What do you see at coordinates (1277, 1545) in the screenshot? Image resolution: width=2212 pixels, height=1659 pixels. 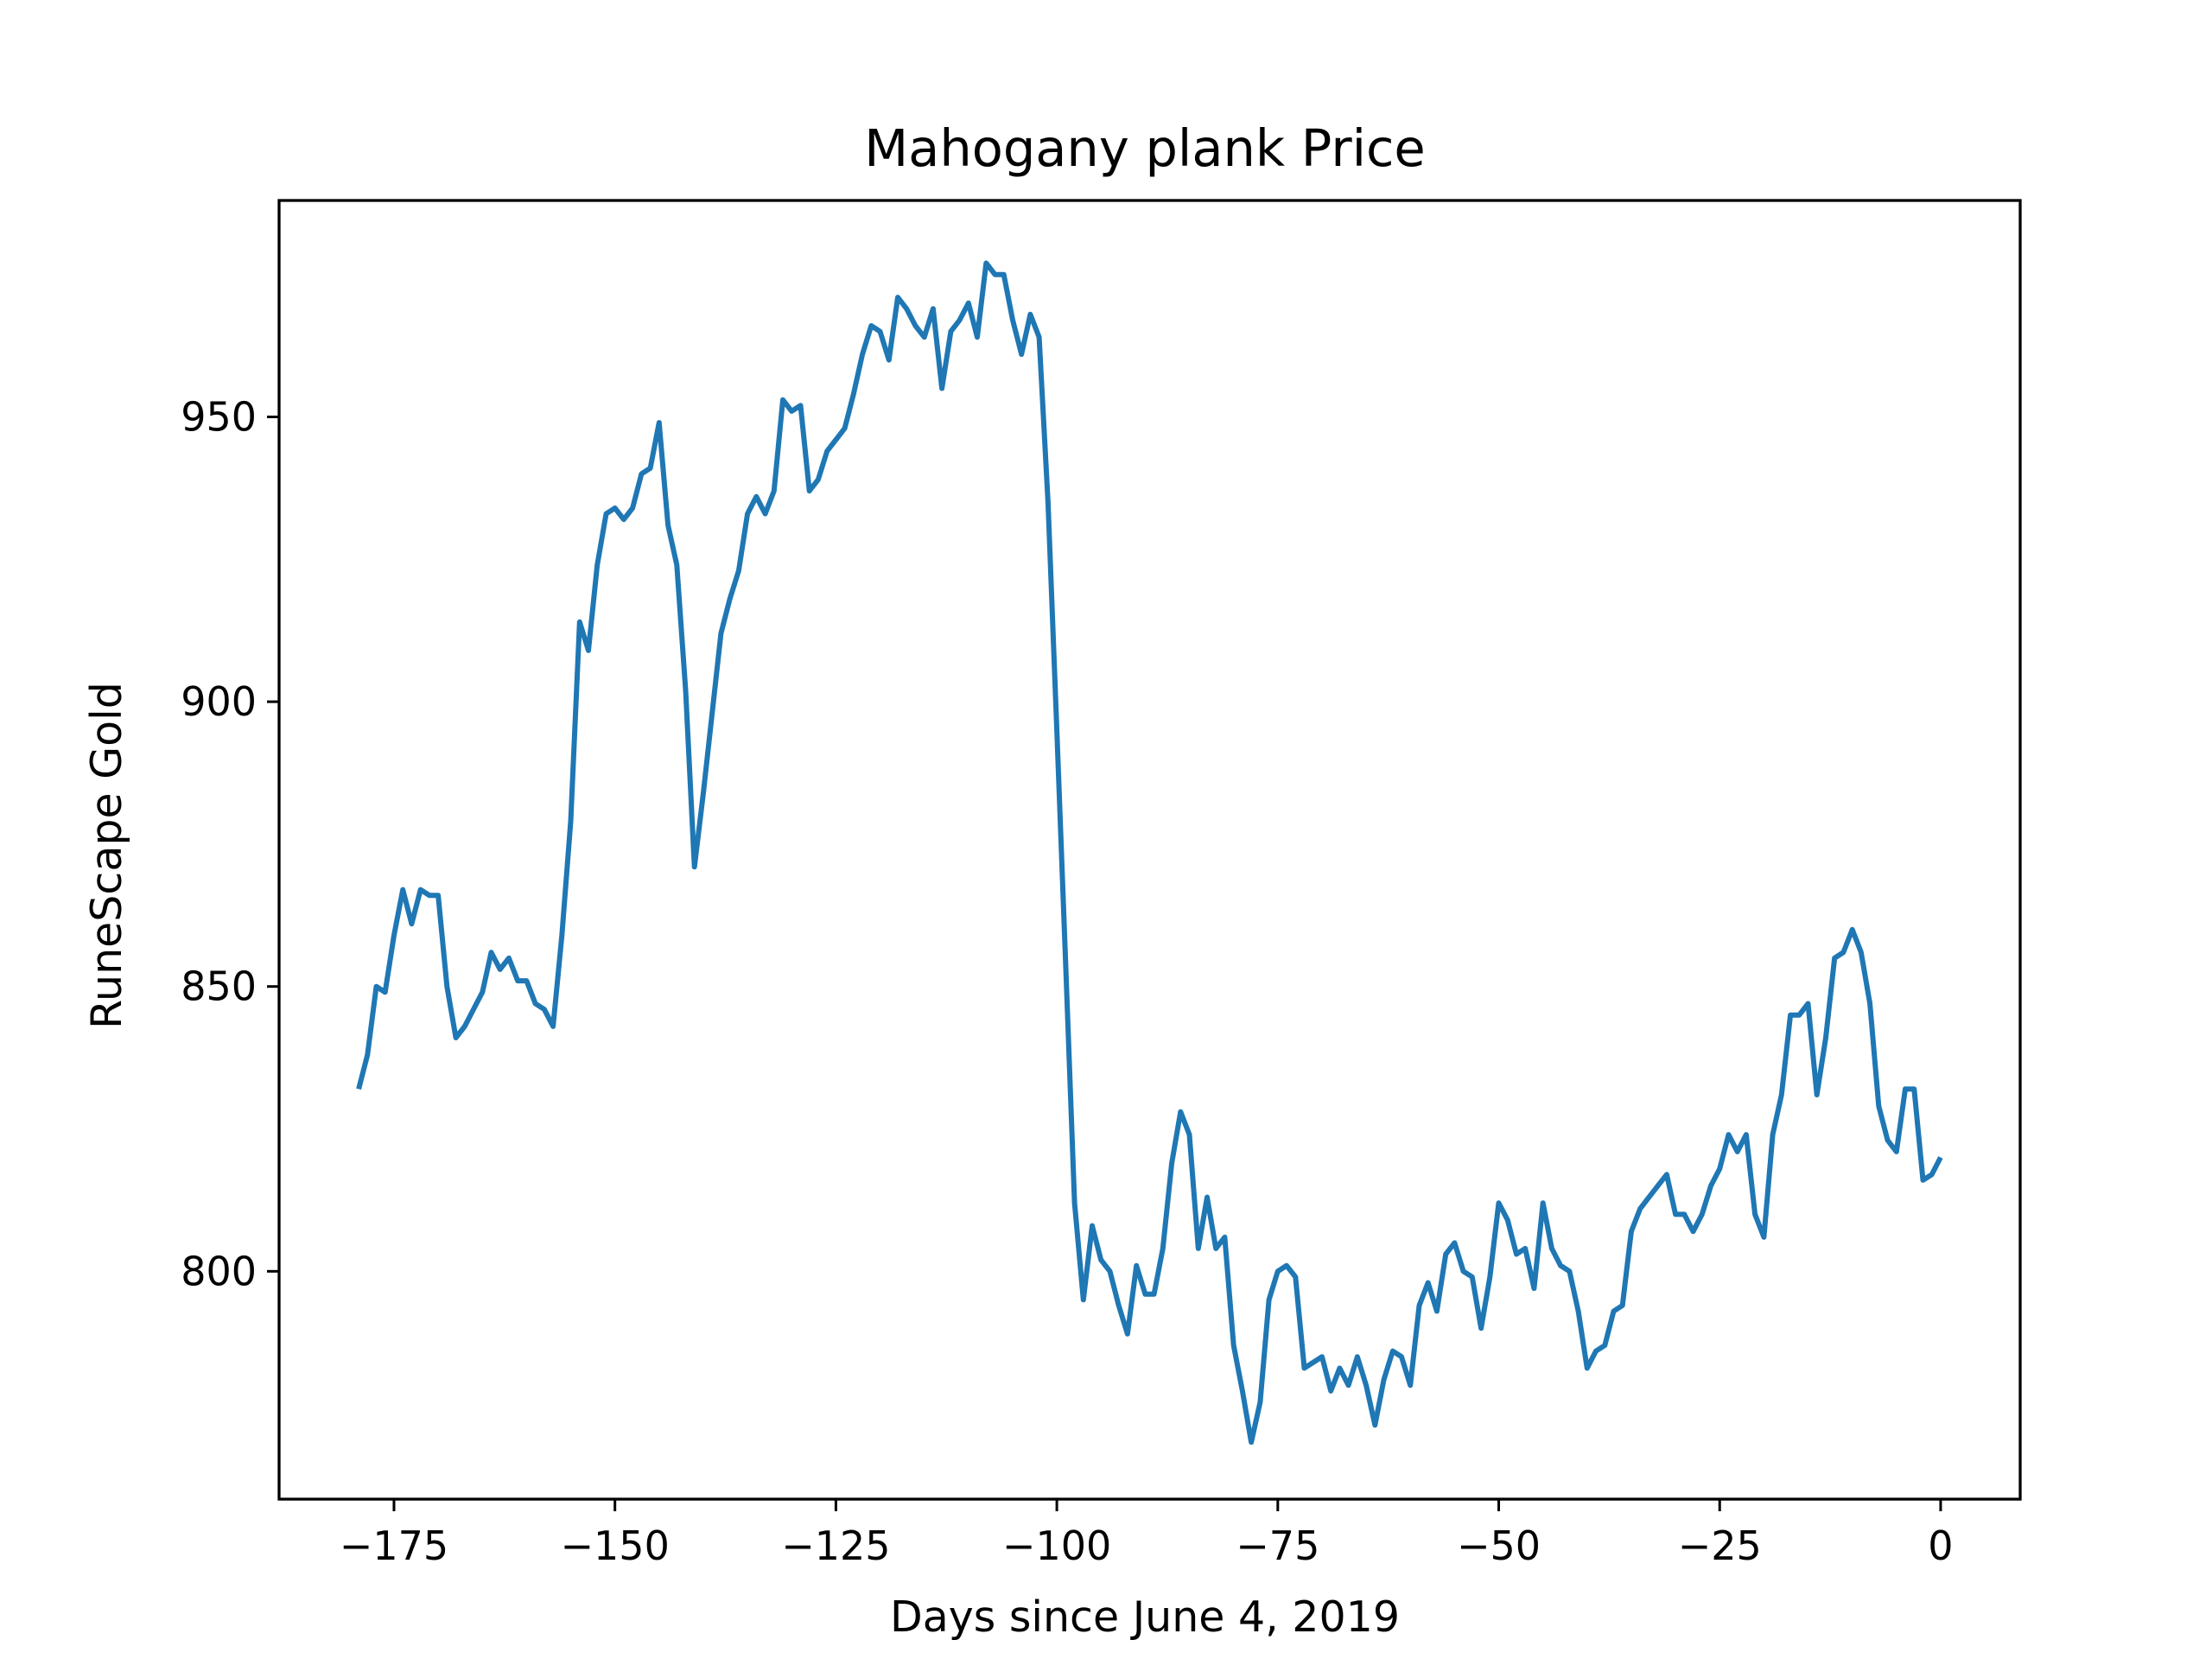 I see `x-tick-label: −75` at bounding box center [1277, 1545].